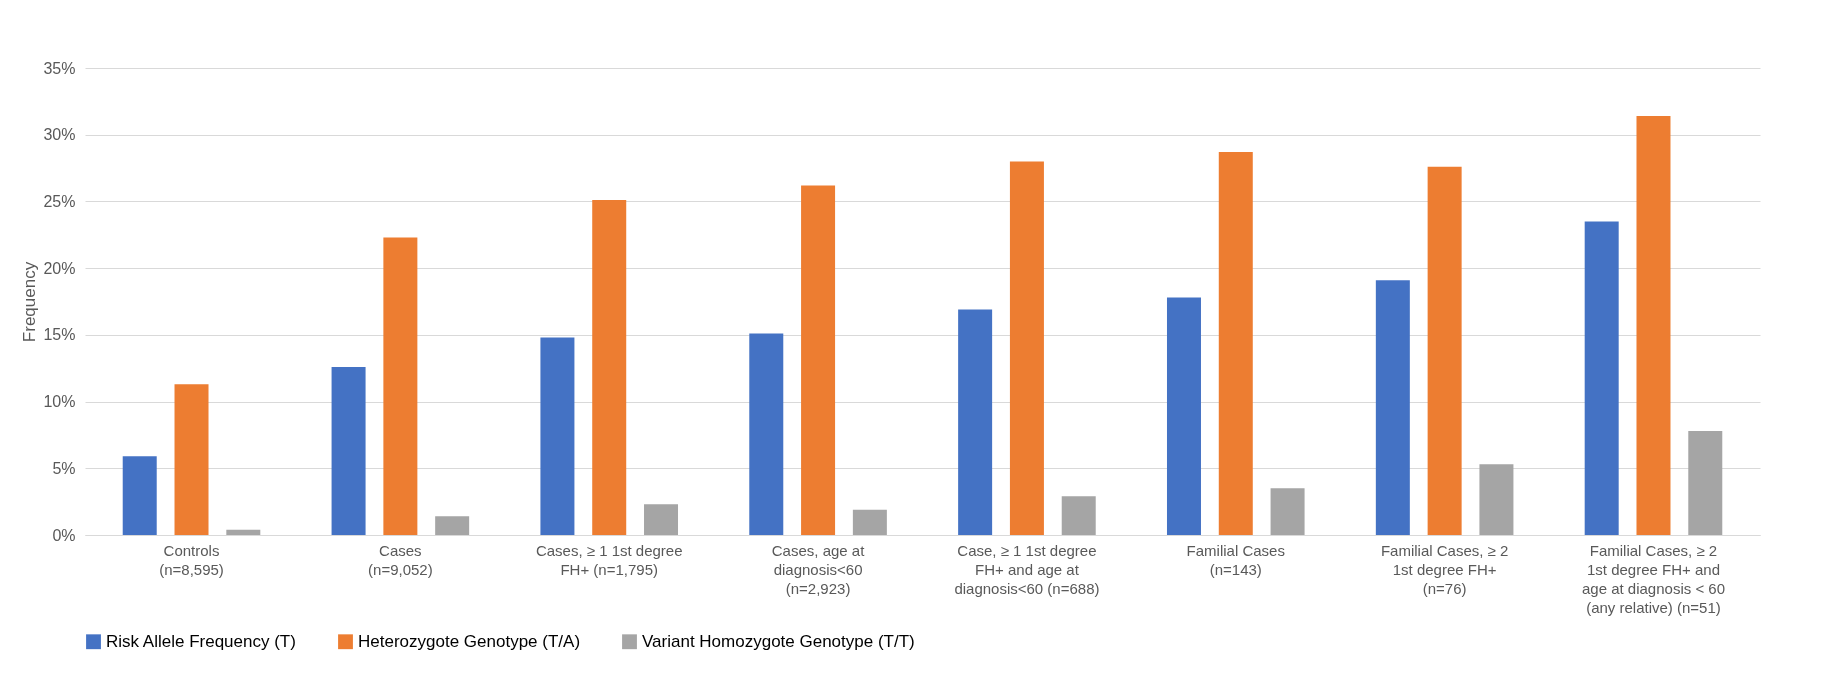 The image size is (1842, 695). What do you see at coordinates (1027, 569) in the screenshot?
I see `x-tick-label: Case, ≥ 1 1st degree FH+ and age at diagnosis<60 (n=688)` at bounding box center [1027, 569].